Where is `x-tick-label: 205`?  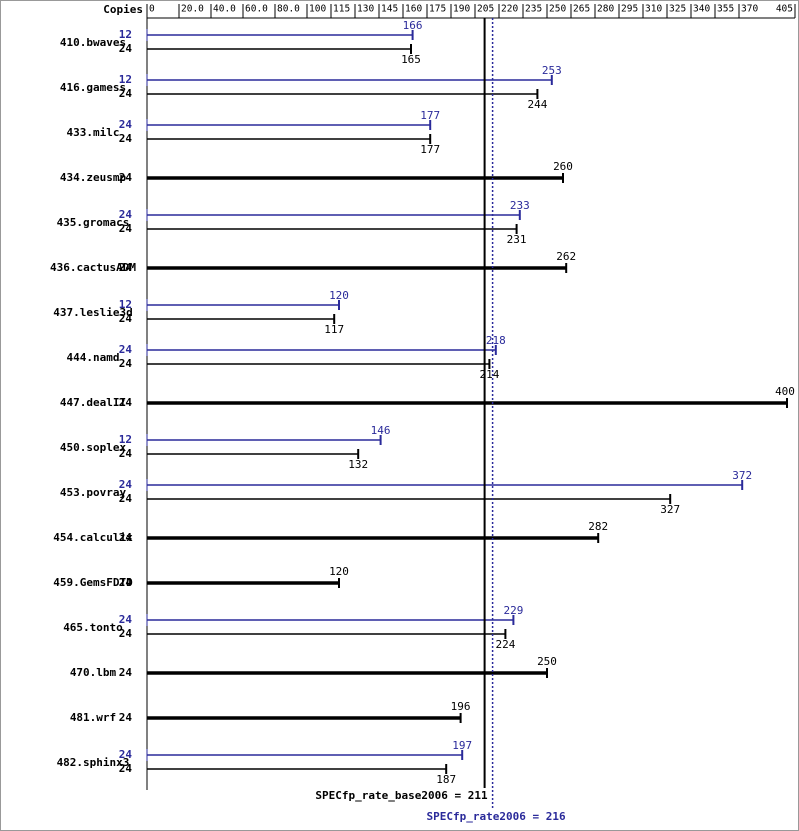 x-tick-label: 205 is located at coordinates (485, 9).